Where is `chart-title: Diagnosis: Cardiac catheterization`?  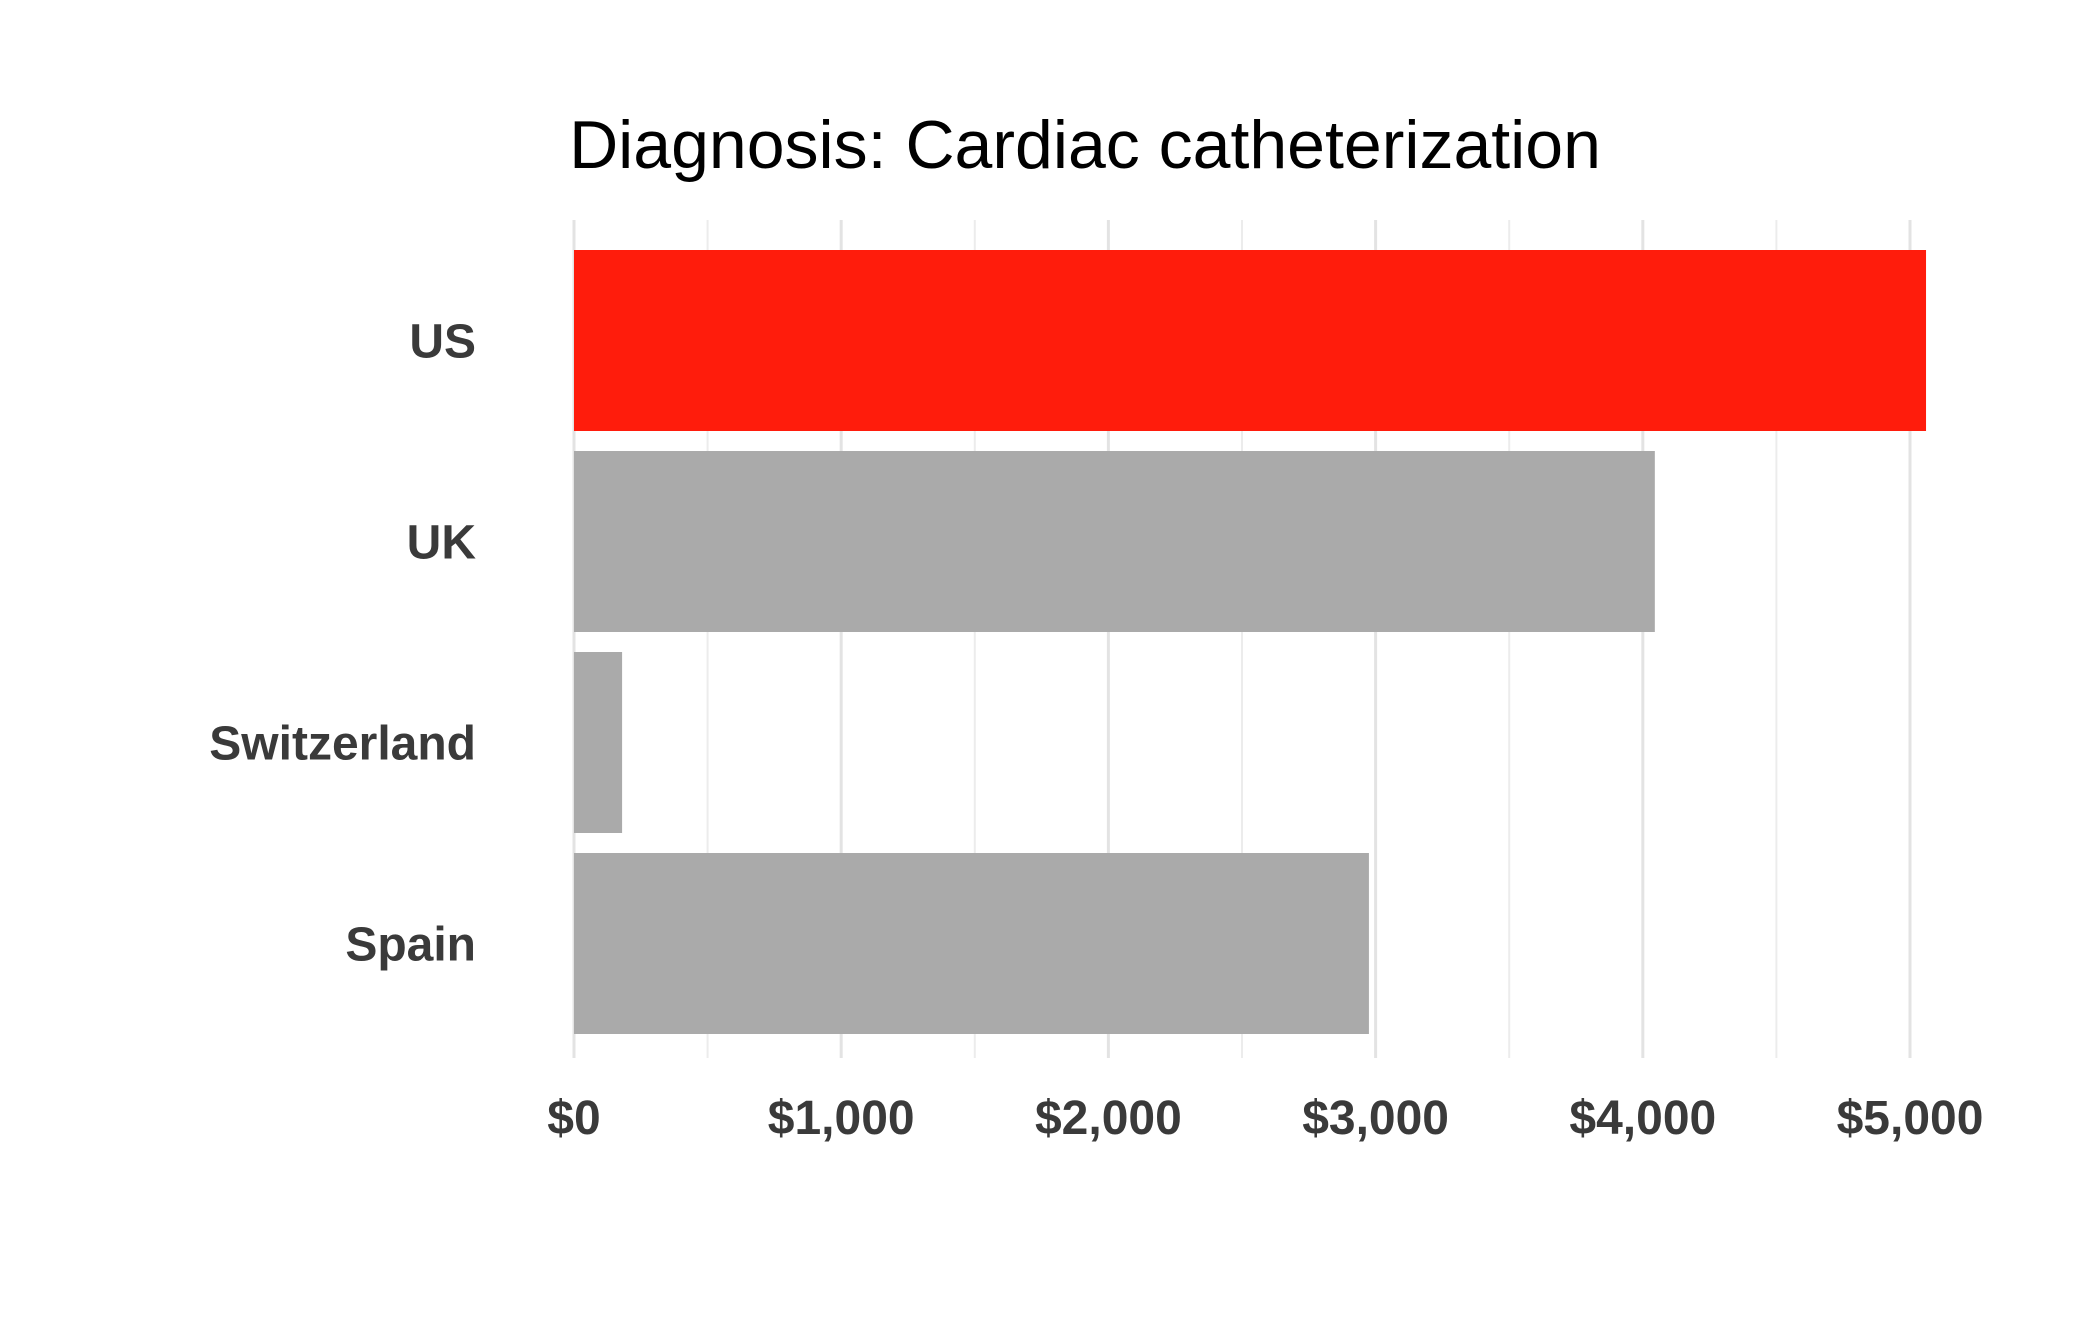
chart-title: Diagnosis: Cardiac catheterization is located at coordinates (1085, 145).